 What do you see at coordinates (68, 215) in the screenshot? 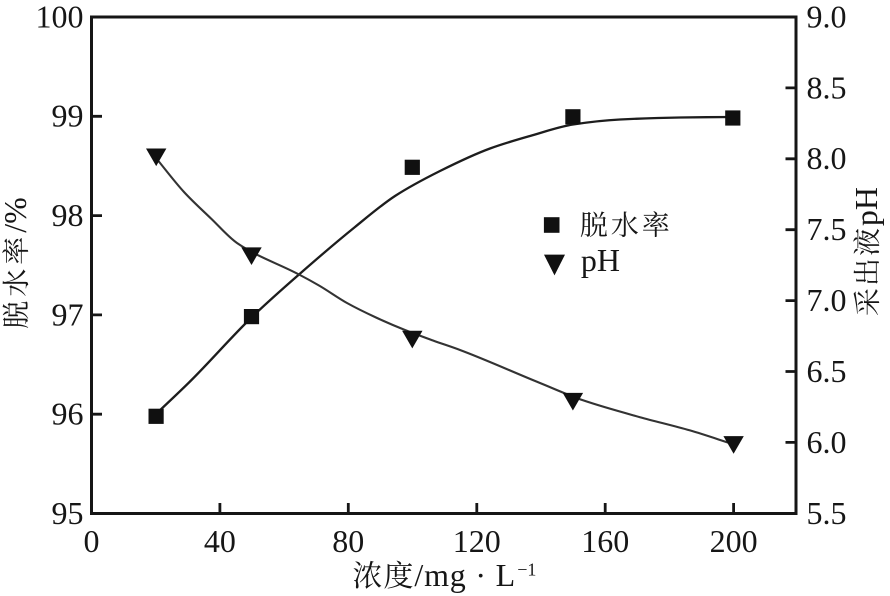
I see `svg-text: 98` at bounding box center [68, 215].